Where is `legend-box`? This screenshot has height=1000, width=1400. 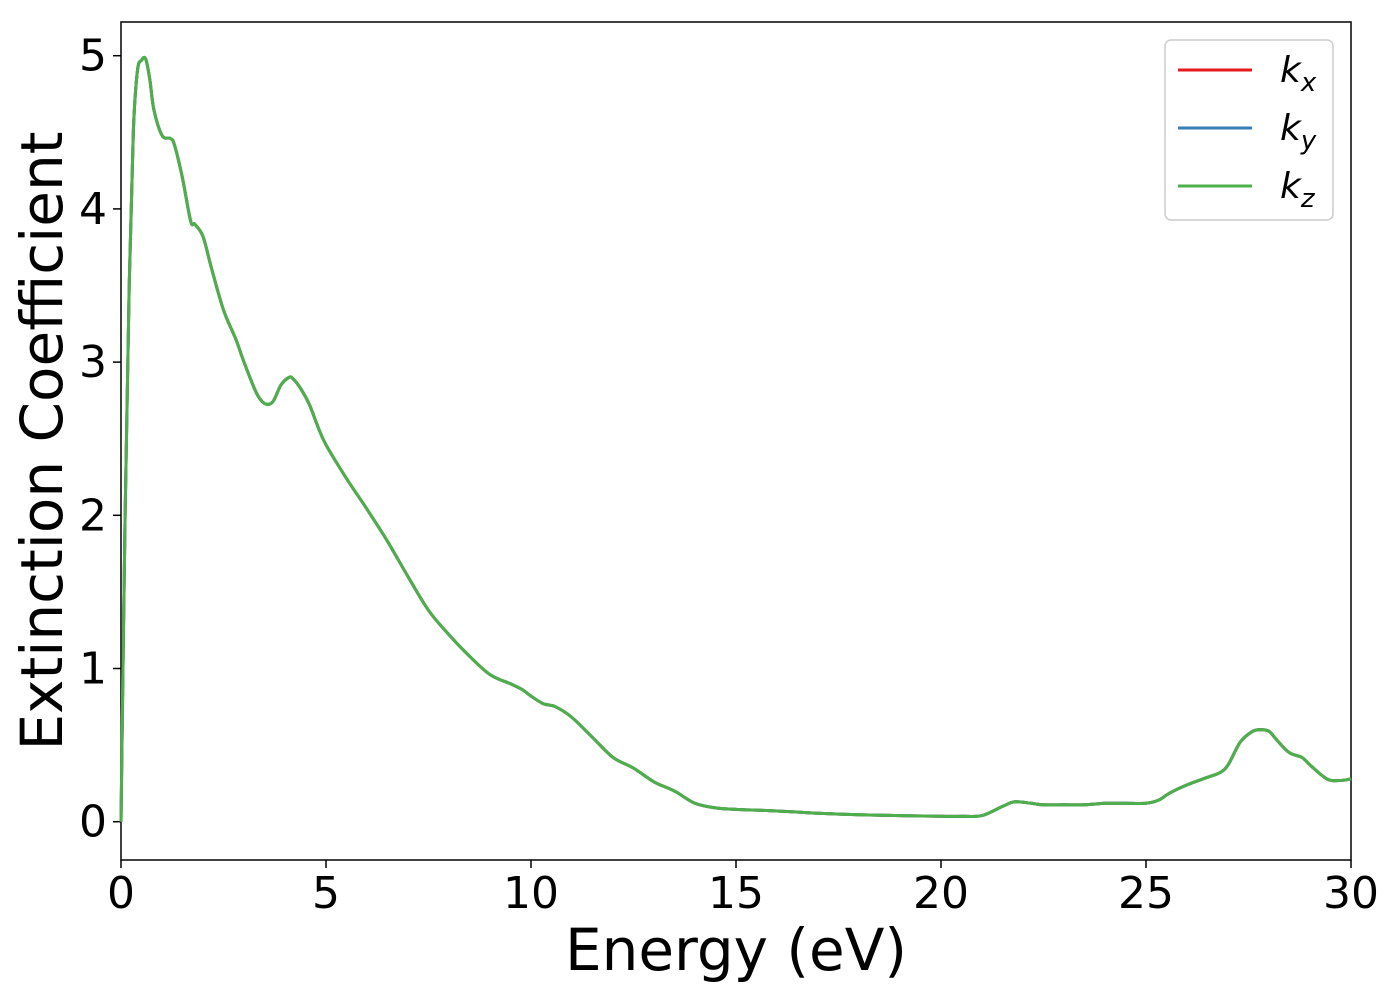 legend-box is located at coordinates (1249, 130).